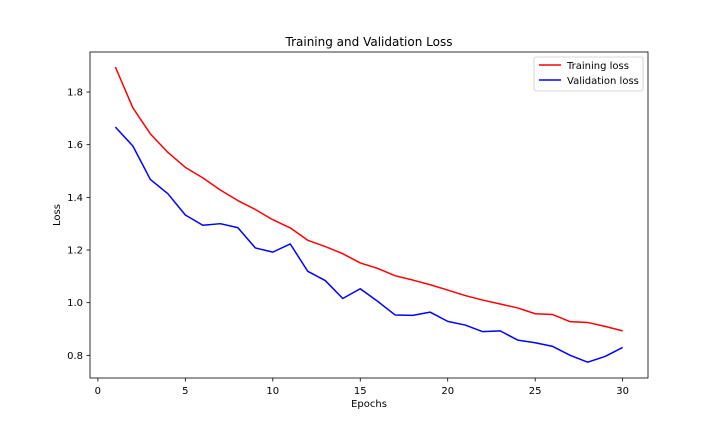 The width and height of the screenshot is (720, 432). What do you see at coordinates (75, 356) in the screenshot?
I see `y-tick-label: 0.8` at bounding box center [75, 356].